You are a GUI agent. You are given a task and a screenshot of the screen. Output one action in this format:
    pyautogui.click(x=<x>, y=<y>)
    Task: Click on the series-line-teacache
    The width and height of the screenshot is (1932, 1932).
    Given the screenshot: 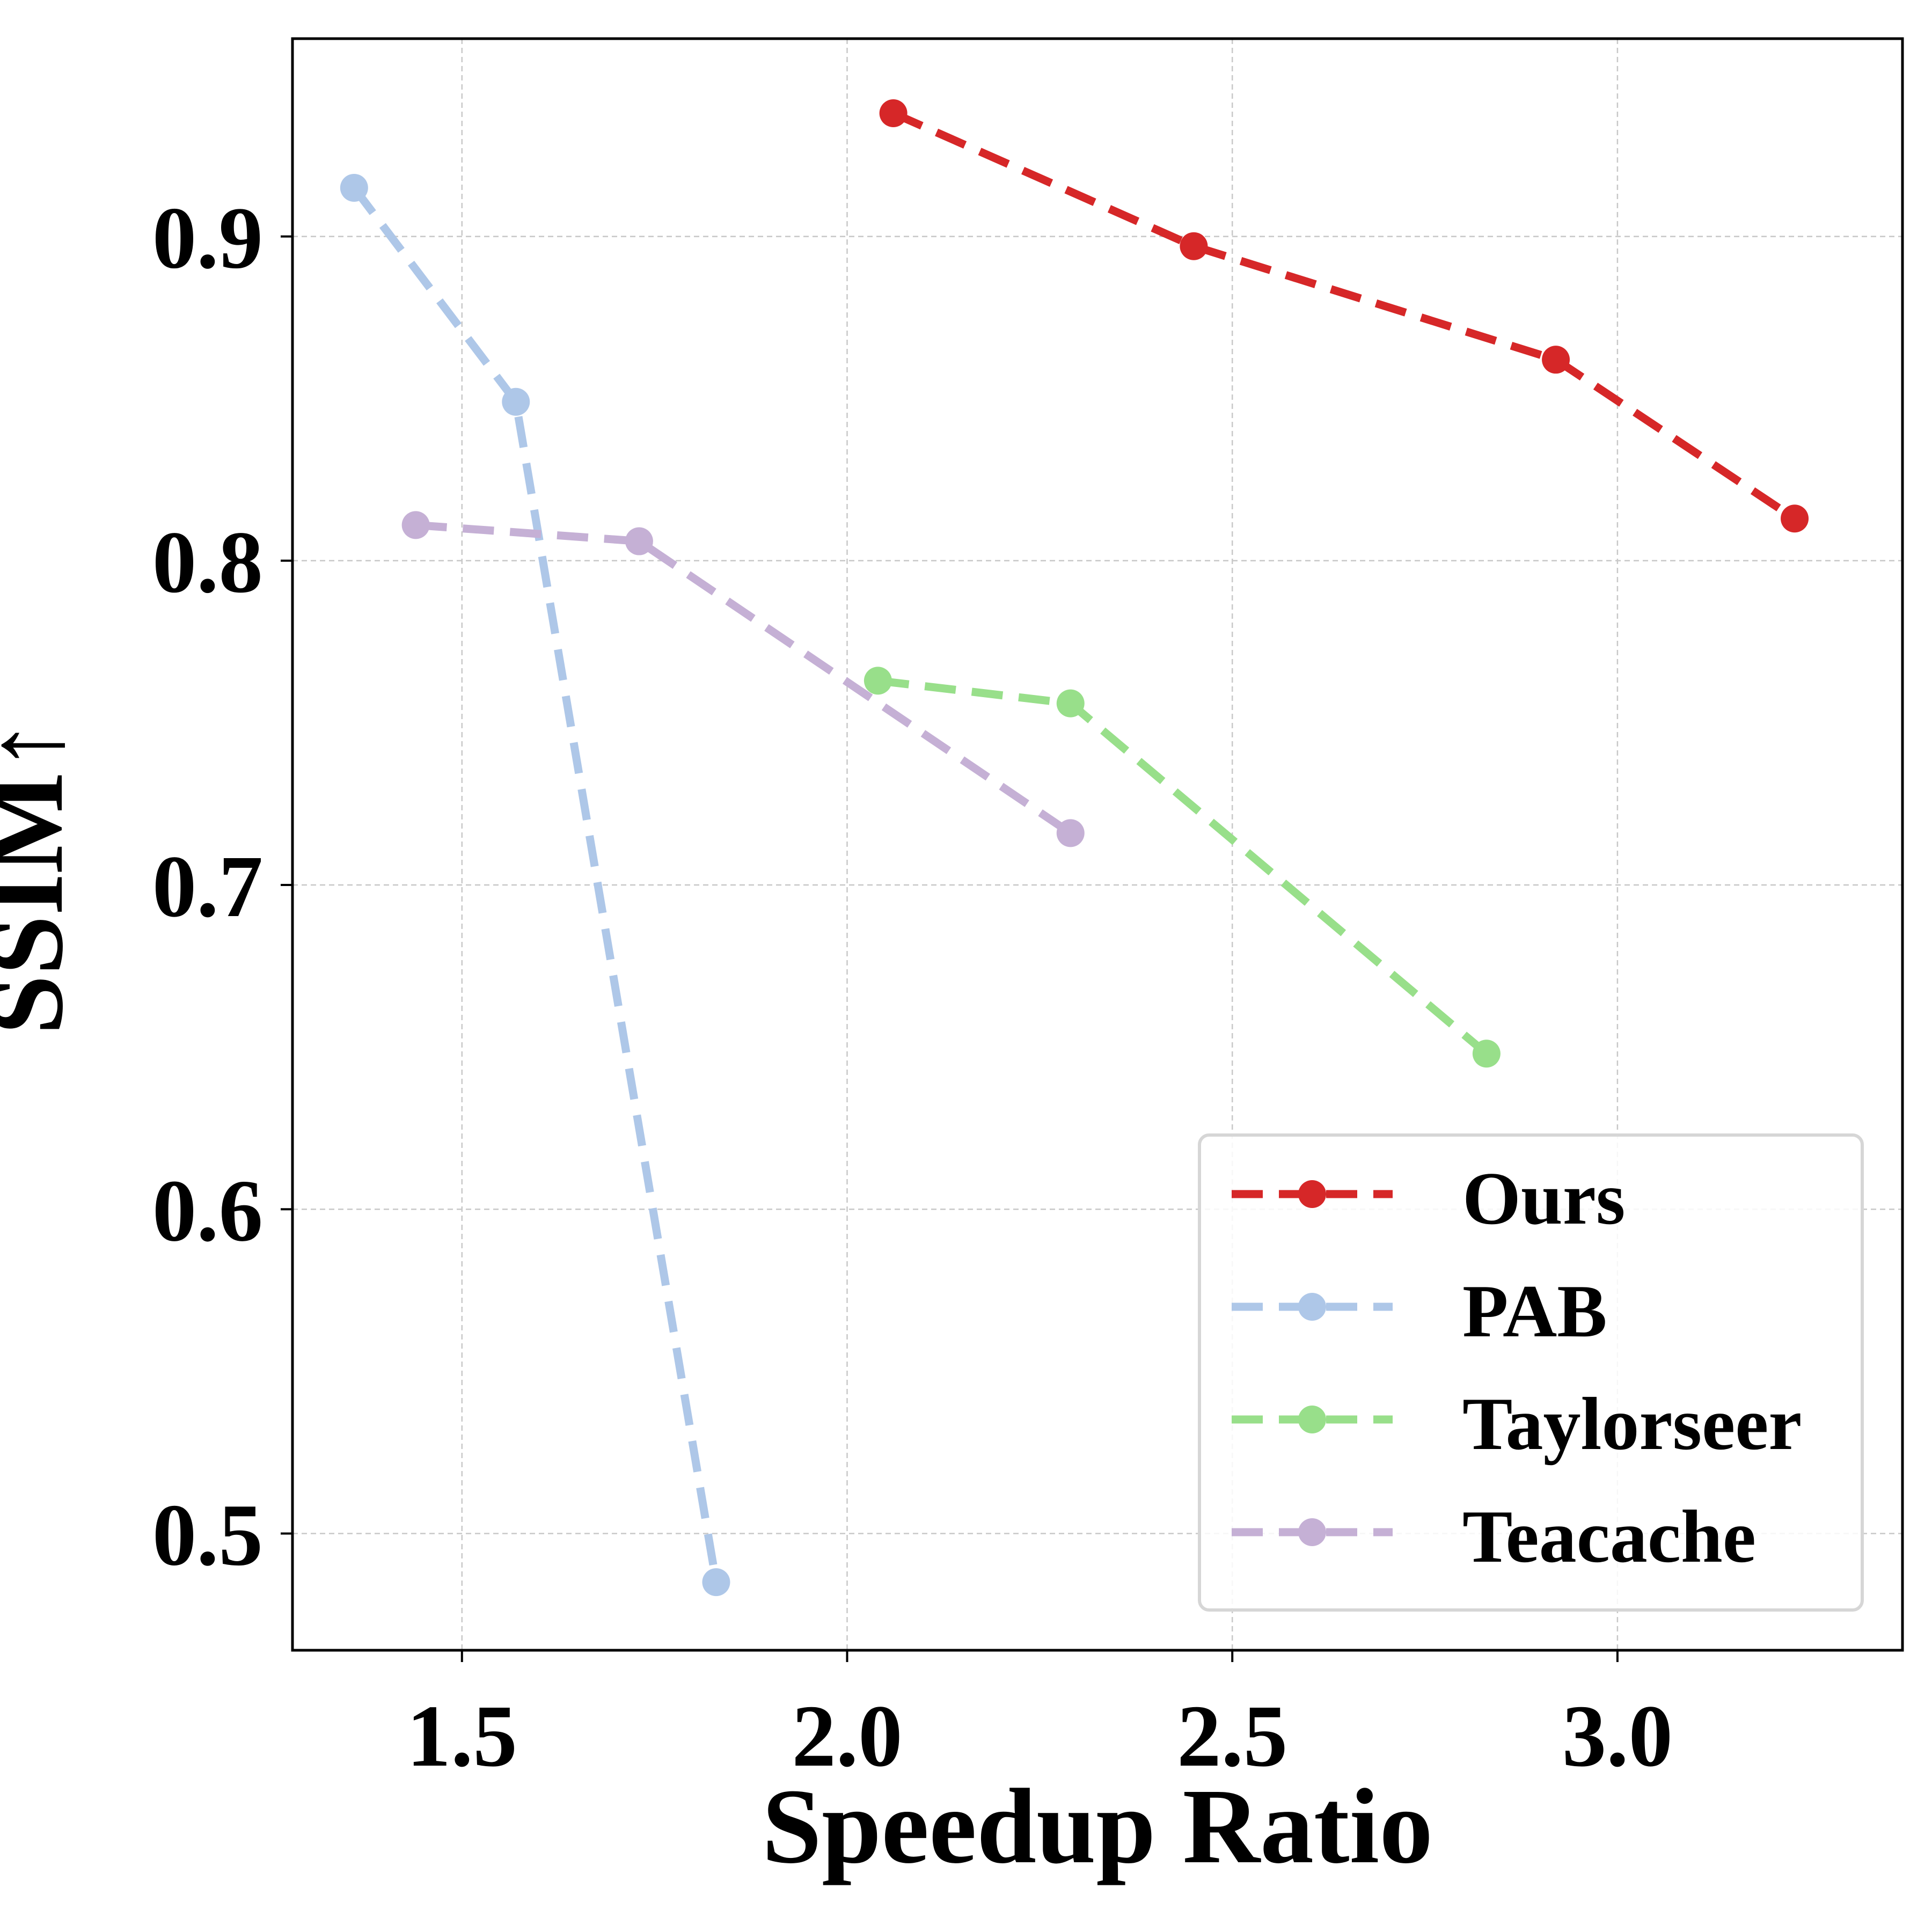 What is the action you would take?
    pyautogui.click(x=744, y=679)
    